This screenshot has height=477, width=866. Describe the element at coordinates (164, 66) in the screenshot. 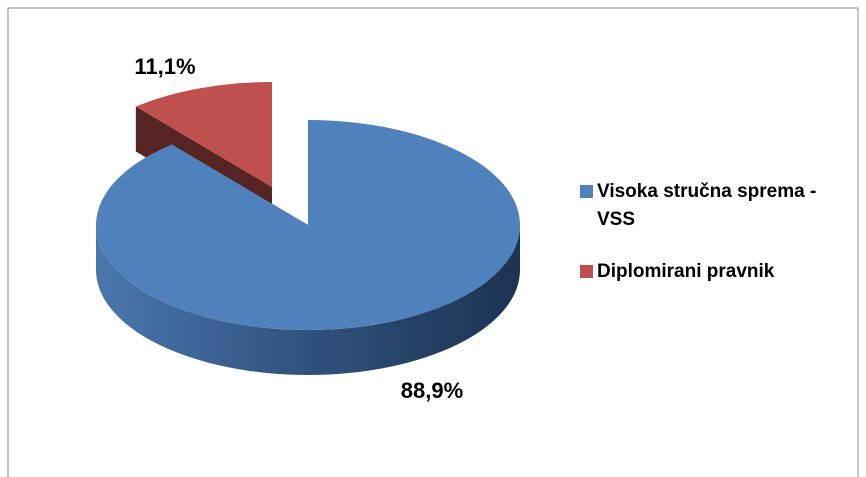

I see `data-label: 11,1%` at that location.